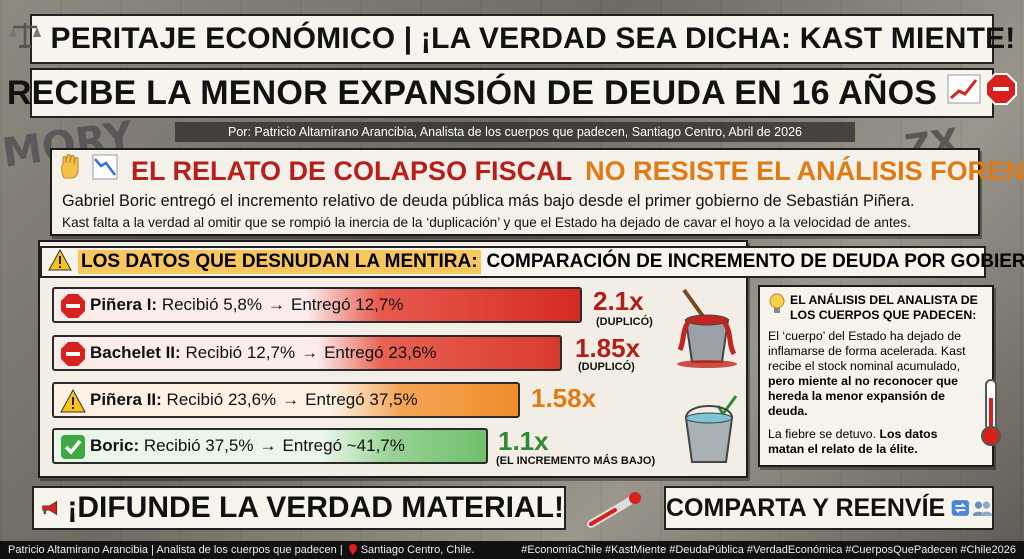 This screenshot has width=1024, height=559. I want to click on row-boric: Boric: Recibió 37,5% → Entregó ~41,7%, so click(270, 446).